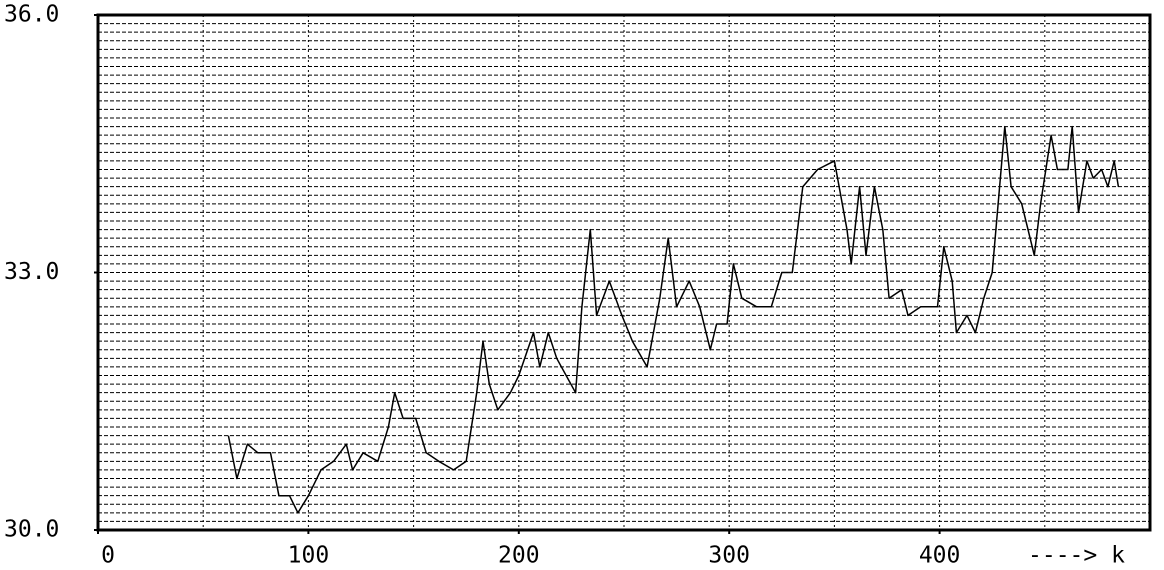 Image resolution: width=1164 pixels, height=570 pixels. What do you see at coordinates (31, 15) in the screenshot?
I see `y-tick-label: 36.0` at bounding box center [31, 15].